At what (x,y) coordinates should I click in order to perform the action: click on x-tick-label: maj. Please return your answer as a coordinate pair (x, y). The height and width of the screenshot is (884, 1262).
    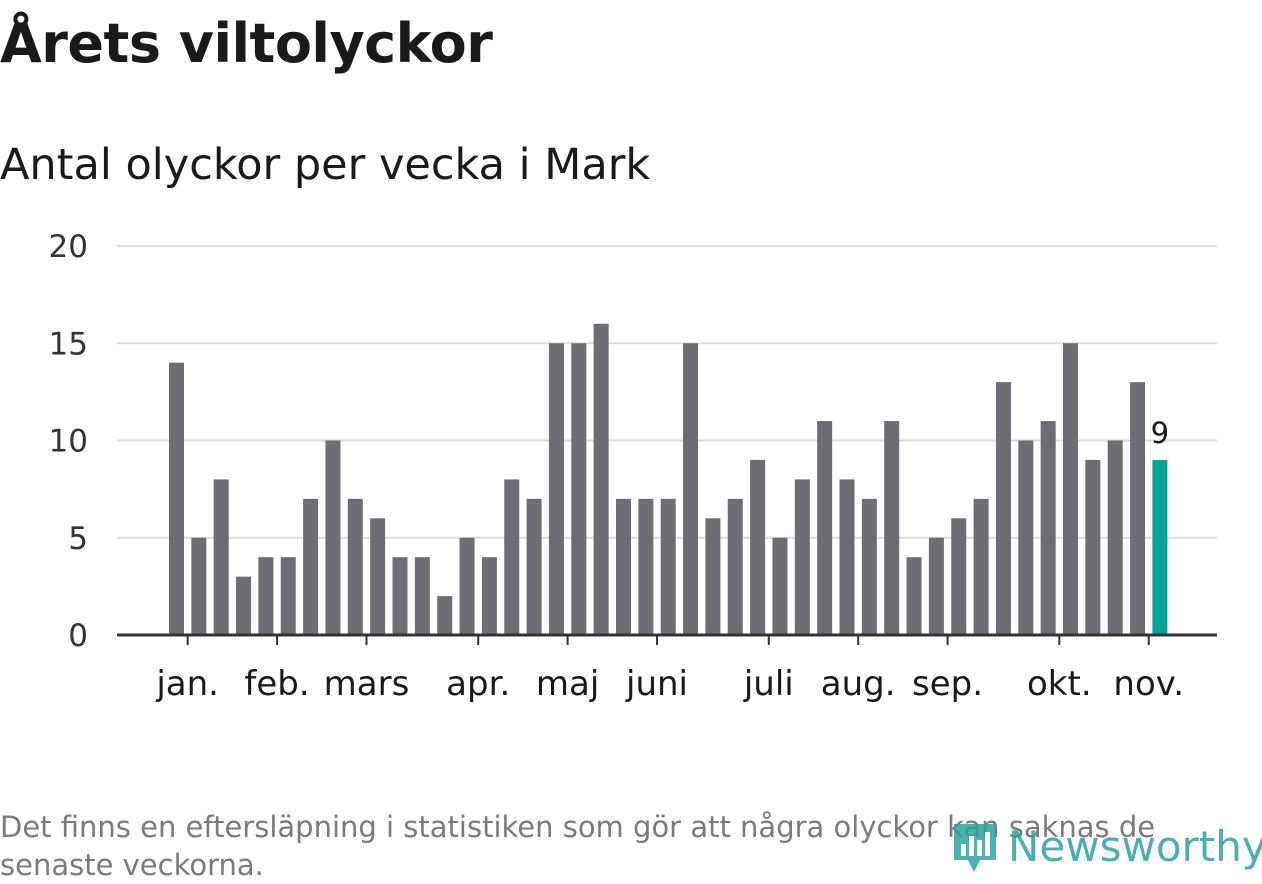
    Looking at the image, I should click on (567, 684).